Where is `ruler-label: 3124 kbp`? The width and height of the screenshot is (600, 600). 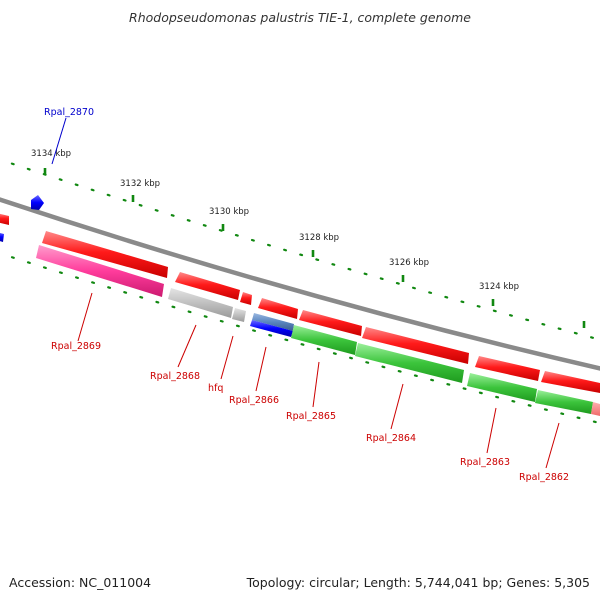
ruler-label: 3124 kbp is located at coordinates (499, 287).